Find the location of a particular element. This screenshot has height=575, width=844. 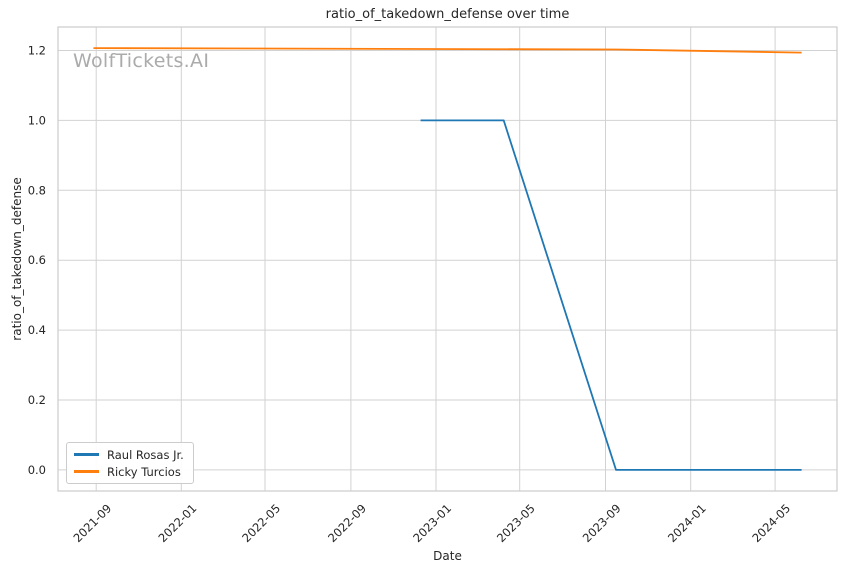

legend-entry-ricky-turcios: Ricky Turcios is located at coordinates (129, 471).